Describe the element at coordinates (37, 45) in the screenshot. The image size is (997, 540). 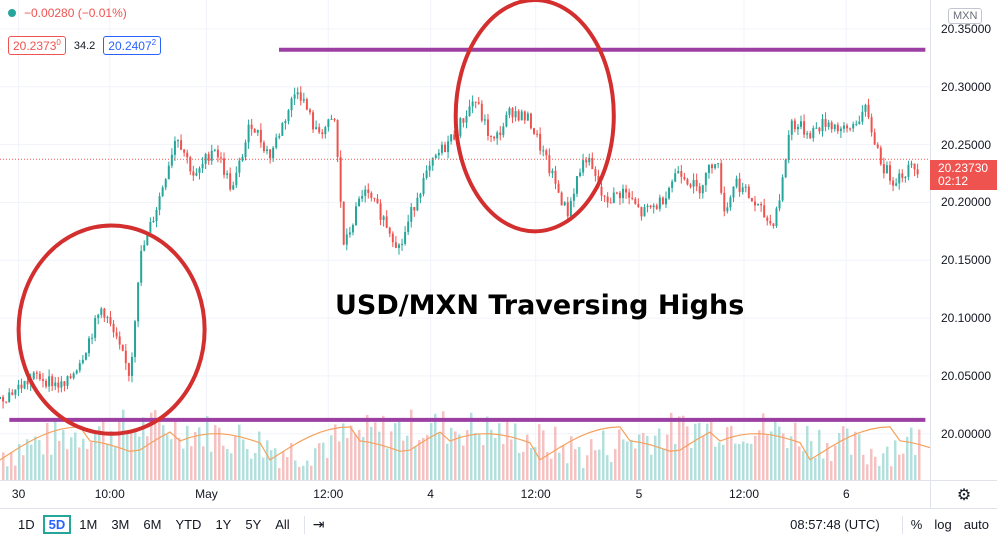
I see `bid-box: 20.23730` at that location.